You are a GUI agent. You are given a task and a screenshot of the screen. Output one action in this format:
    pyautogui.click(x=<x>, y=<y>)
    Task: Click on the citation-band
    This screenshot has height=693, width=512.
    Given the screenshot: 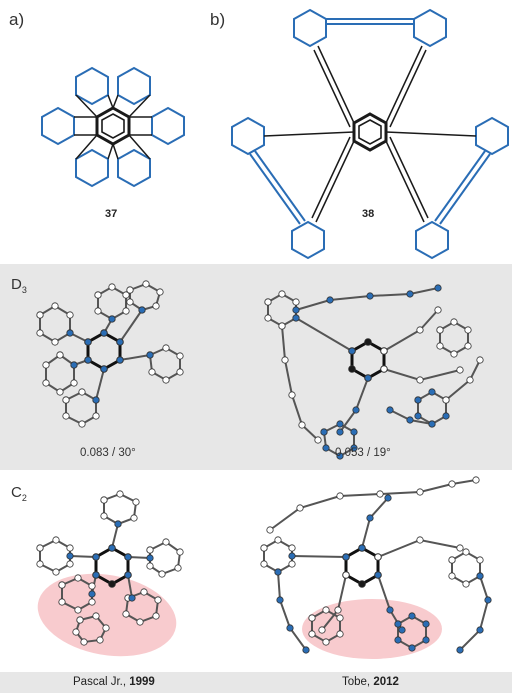 What is the action you would take?
    pyautogui.click(x=256, y=682)
    